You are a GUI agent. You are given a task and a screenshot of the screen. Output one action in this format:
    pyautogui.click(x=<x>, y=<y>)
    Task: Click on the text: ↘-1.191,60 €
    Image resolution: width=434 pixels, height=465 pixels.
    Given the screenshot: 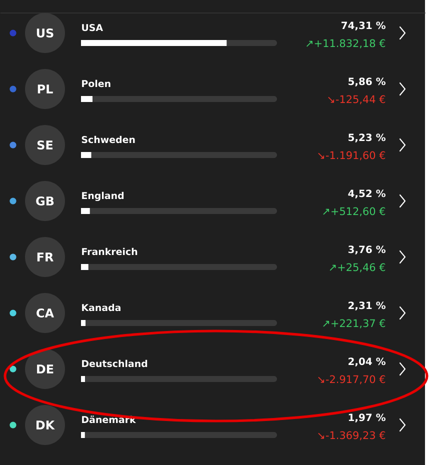 What is the action you would take?
    pyautogui.click(x=352, y=155)
    